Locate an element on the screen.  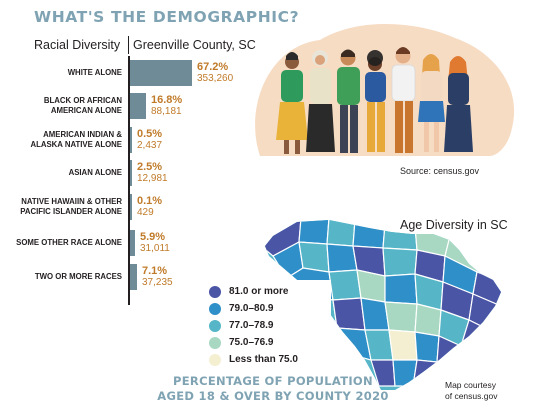
bar-category-label: TWO OR MORE RACES is located at coordinates (78, 276).